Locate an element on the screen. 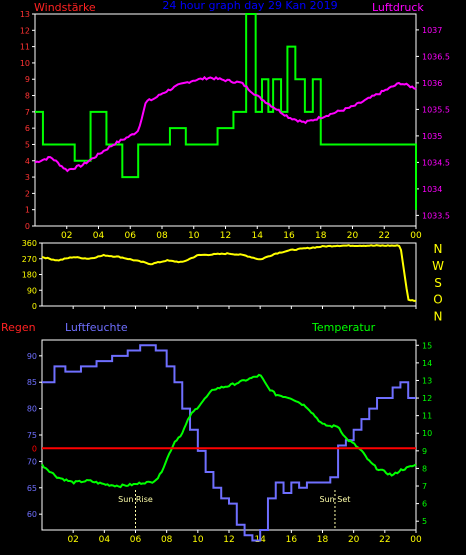 This screenshot has height=555, width=466. compass-label: W is located at coordinates (438, 266).